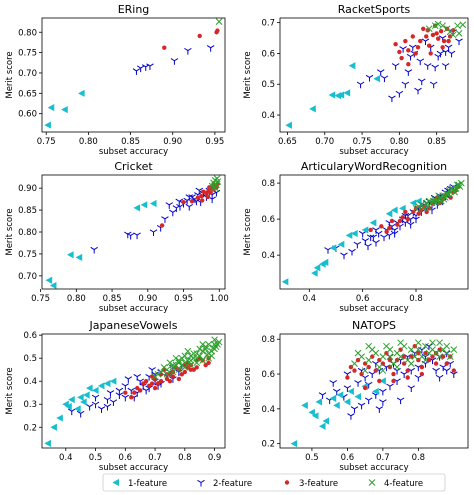 This screenshot has width=474, height=495. I want to click on x-axis-label: subset accuracy, so click(373, 309).